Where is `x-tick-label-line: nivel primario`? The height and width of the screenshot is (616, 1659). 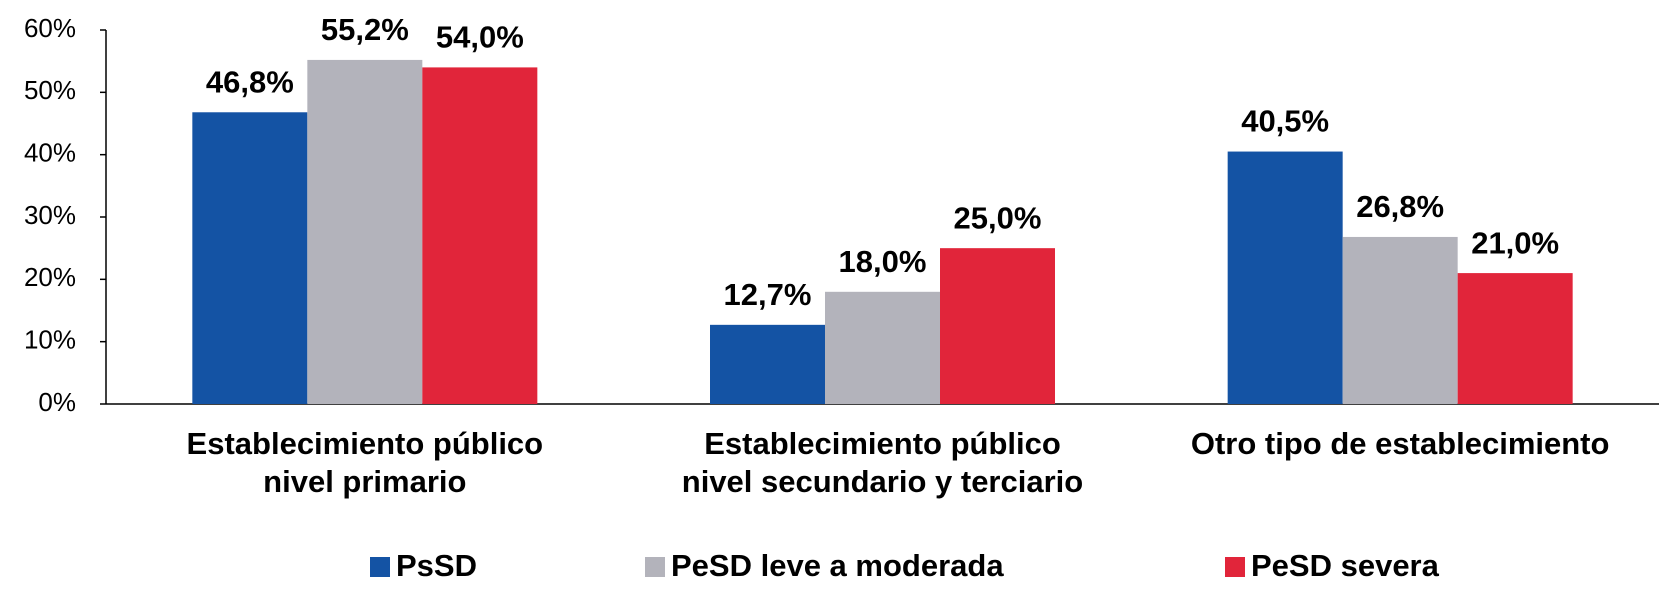
x-tick-label-line: nivel primario is located at coordinates (364, 481).